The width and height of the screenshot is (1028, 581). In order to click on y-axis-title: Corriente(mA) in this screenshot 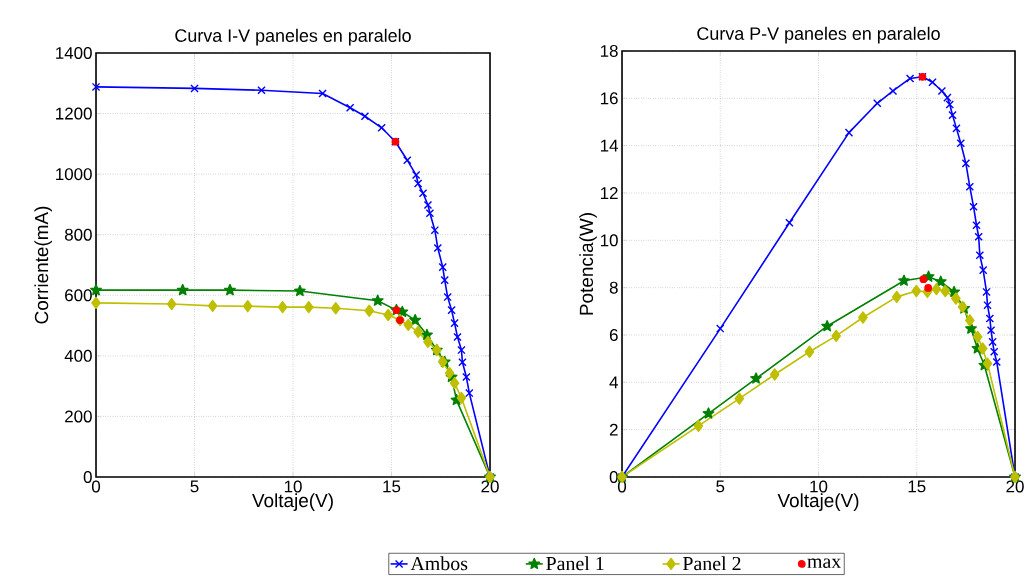, I will do `click(43, 265)`.